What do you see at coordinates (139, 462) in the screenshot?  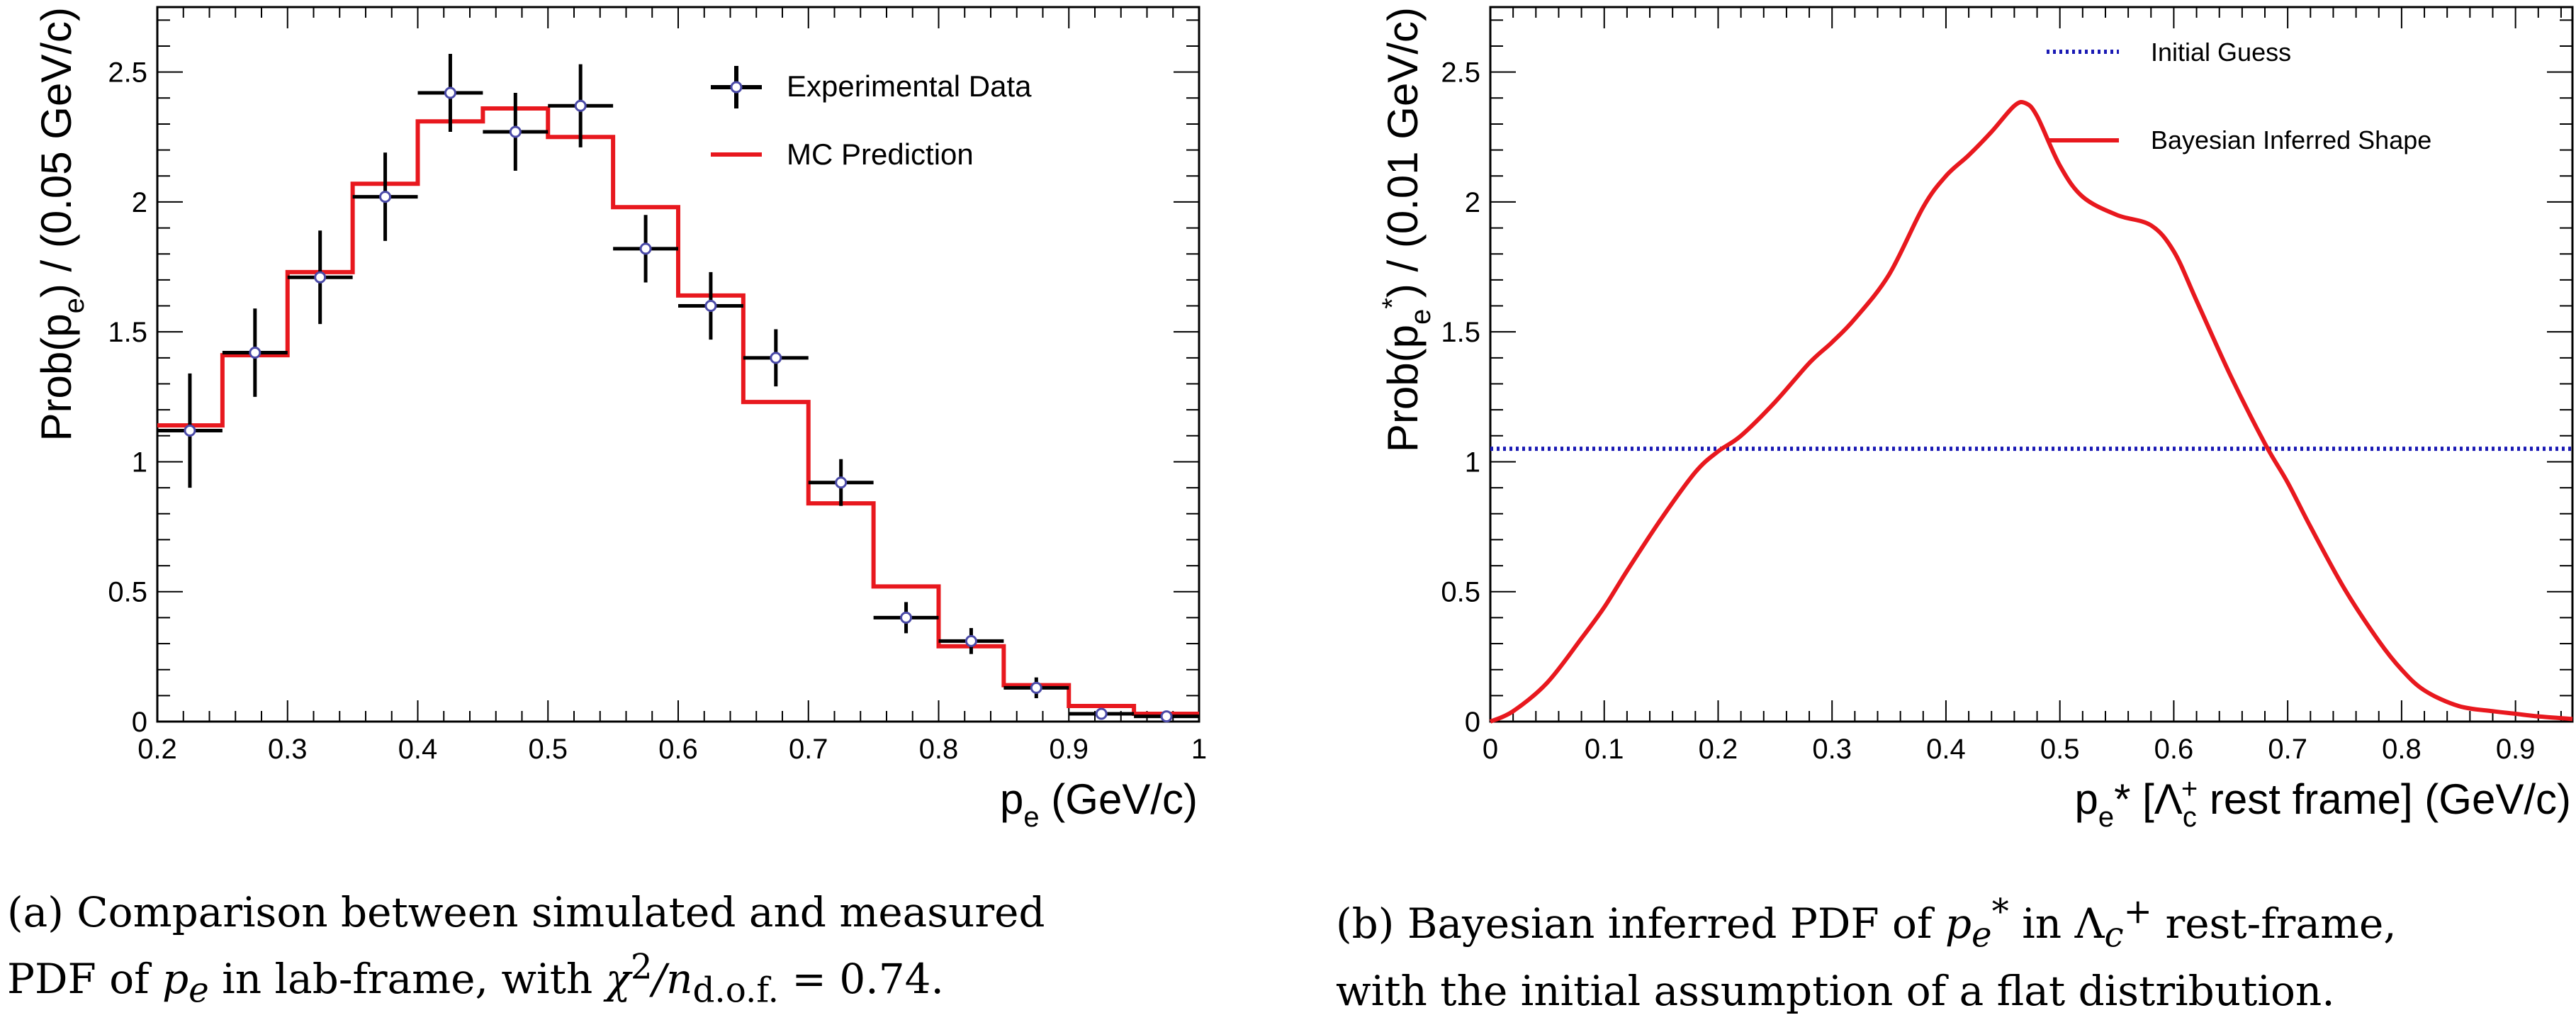 I see `panel-a-y-tick-label: 1` at bounding box center [139, 462].